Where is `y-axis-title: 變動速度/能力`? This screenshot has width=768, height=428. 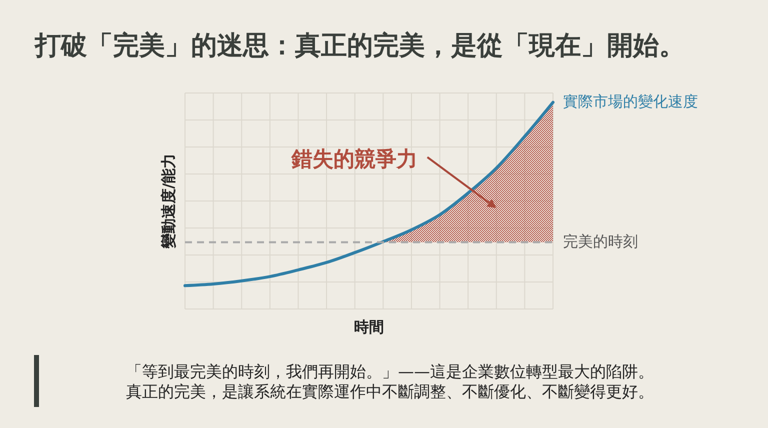 y-axis-title: 變動速度/能力 is located at coordinates (169, 201).